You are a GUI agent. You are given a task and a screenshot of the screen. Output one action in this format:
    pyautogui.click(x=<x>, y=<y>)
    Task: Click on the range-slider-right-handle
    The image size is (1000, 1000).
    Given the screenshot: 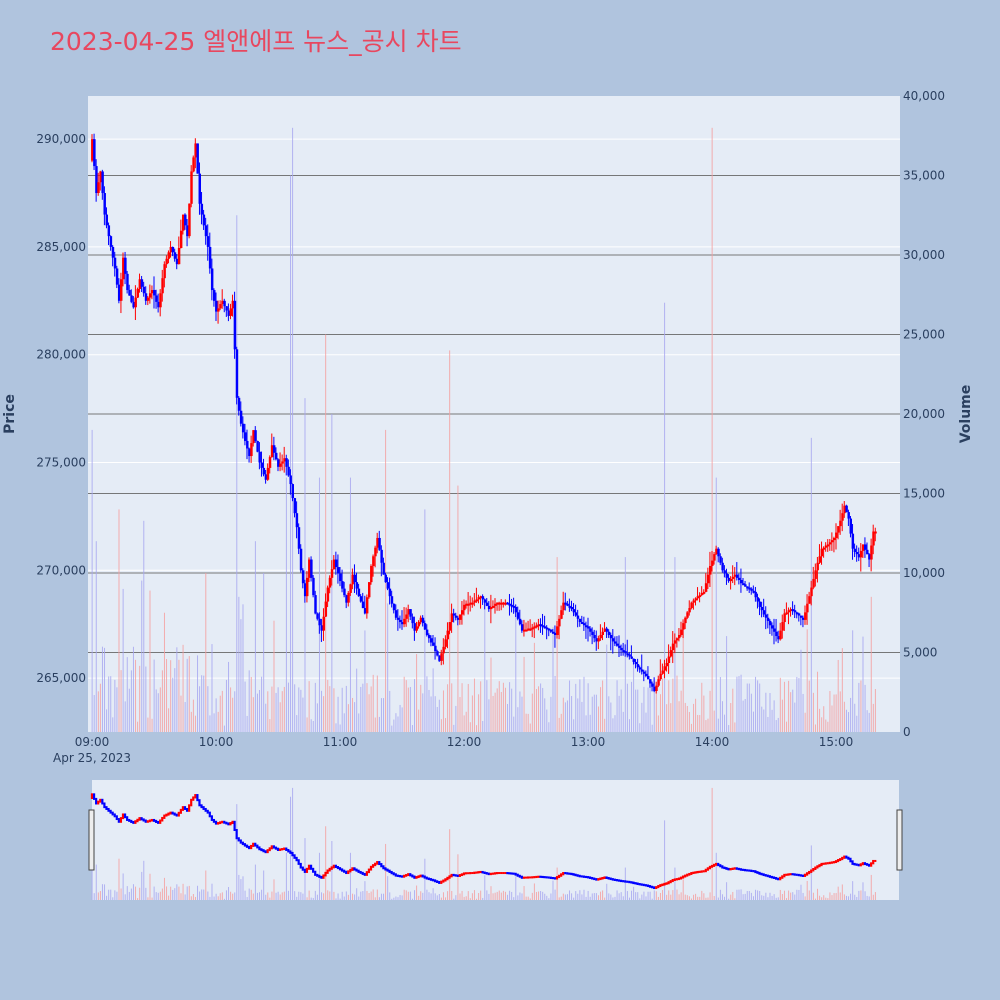 What is the action you would take?
    pyautogui.click(x=899, y=840)
    